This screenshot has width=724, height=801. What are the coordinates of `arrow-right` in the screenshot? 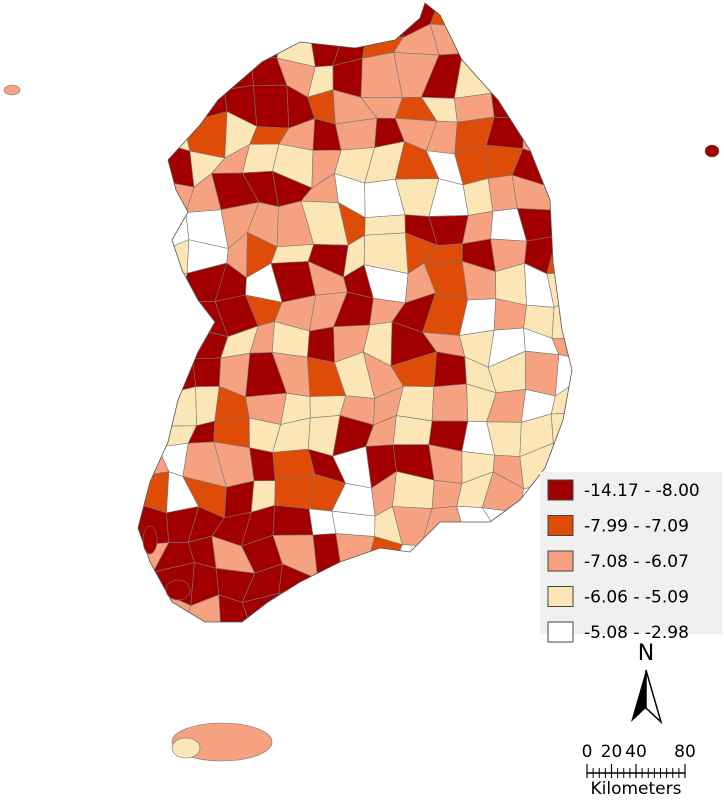 It's located at (654, 697).